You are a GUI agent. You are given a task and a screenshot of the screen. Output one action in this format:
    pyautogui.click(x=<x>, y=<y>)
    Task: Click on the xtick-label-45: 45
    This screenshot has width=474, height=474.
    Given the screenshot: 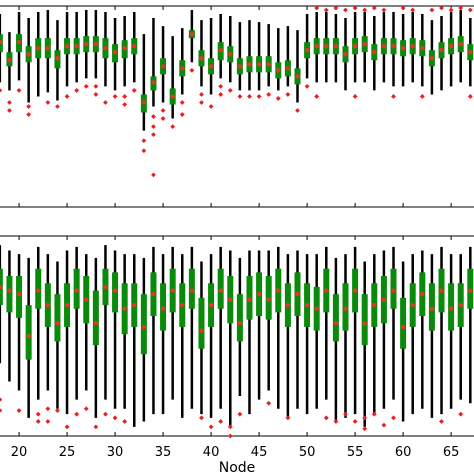 What is the action you would take?
    pyautogui.click(x=259, y=452)
    